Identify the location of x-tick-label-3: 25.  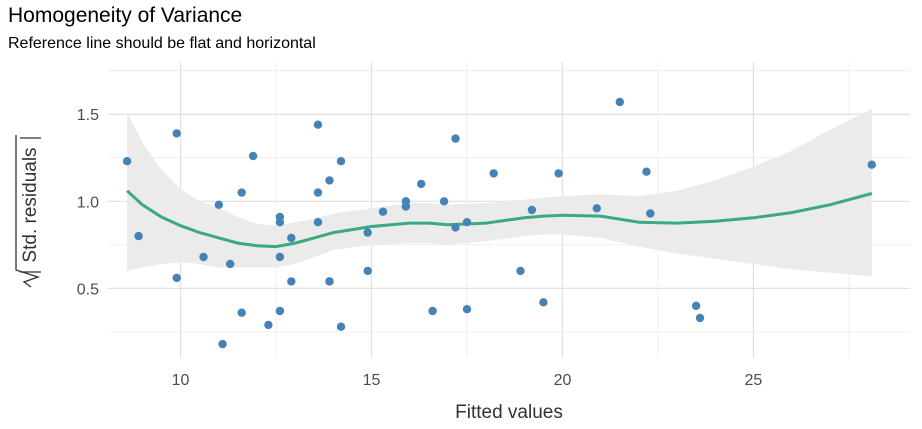
(754, 380).